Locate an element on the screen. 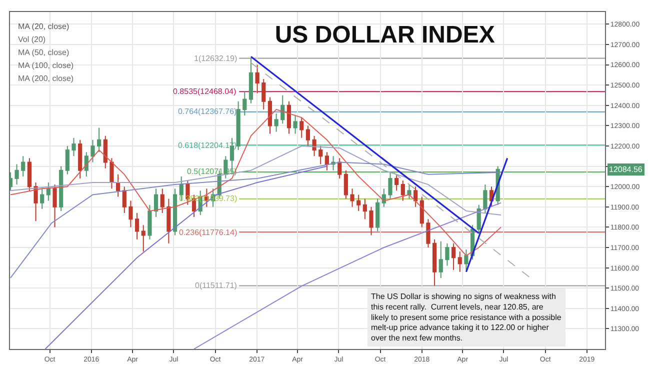 This screenshot has width=651, height=373. annotation: The US Dollar is showing no signs of weakness with this recent rally. Current levels, near 120.85, are likely to present some price resistance with a possible melt-up price advance taking it to 122.00 or higher over the next few months. is located at coordinates (466, 317).